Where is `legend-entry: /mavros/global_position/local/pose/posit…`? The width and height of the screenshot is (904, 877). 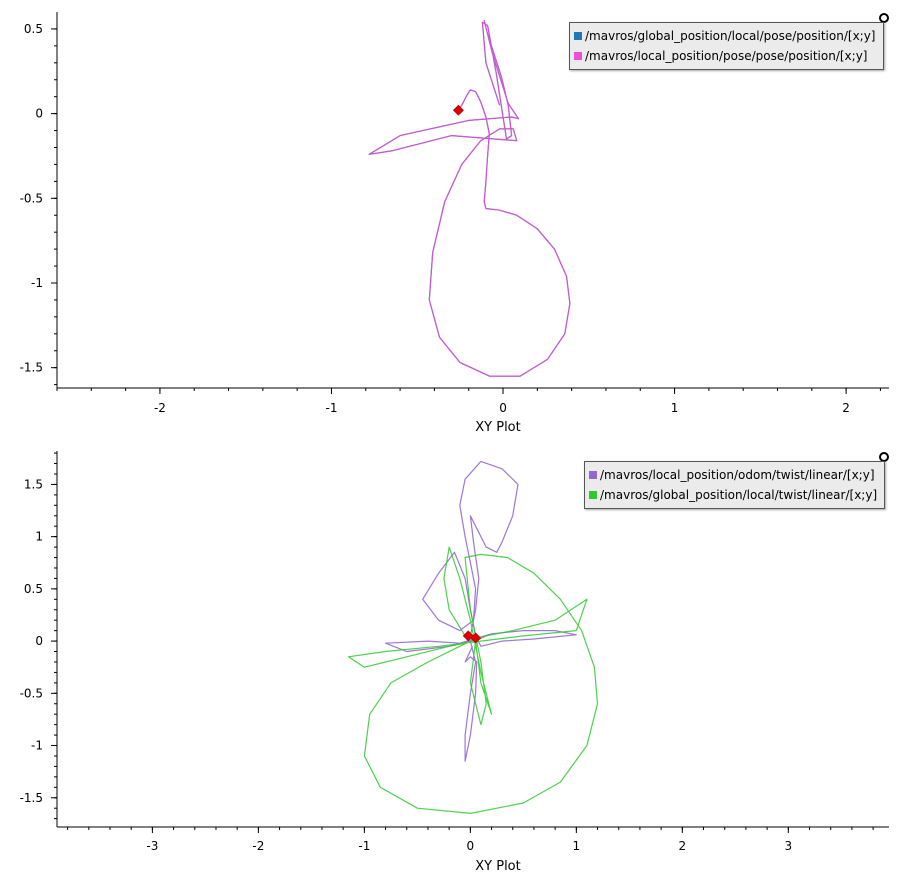
legend-entry: /mavros/global_position/local/pose/posit… is located at coordinates (725, 36).